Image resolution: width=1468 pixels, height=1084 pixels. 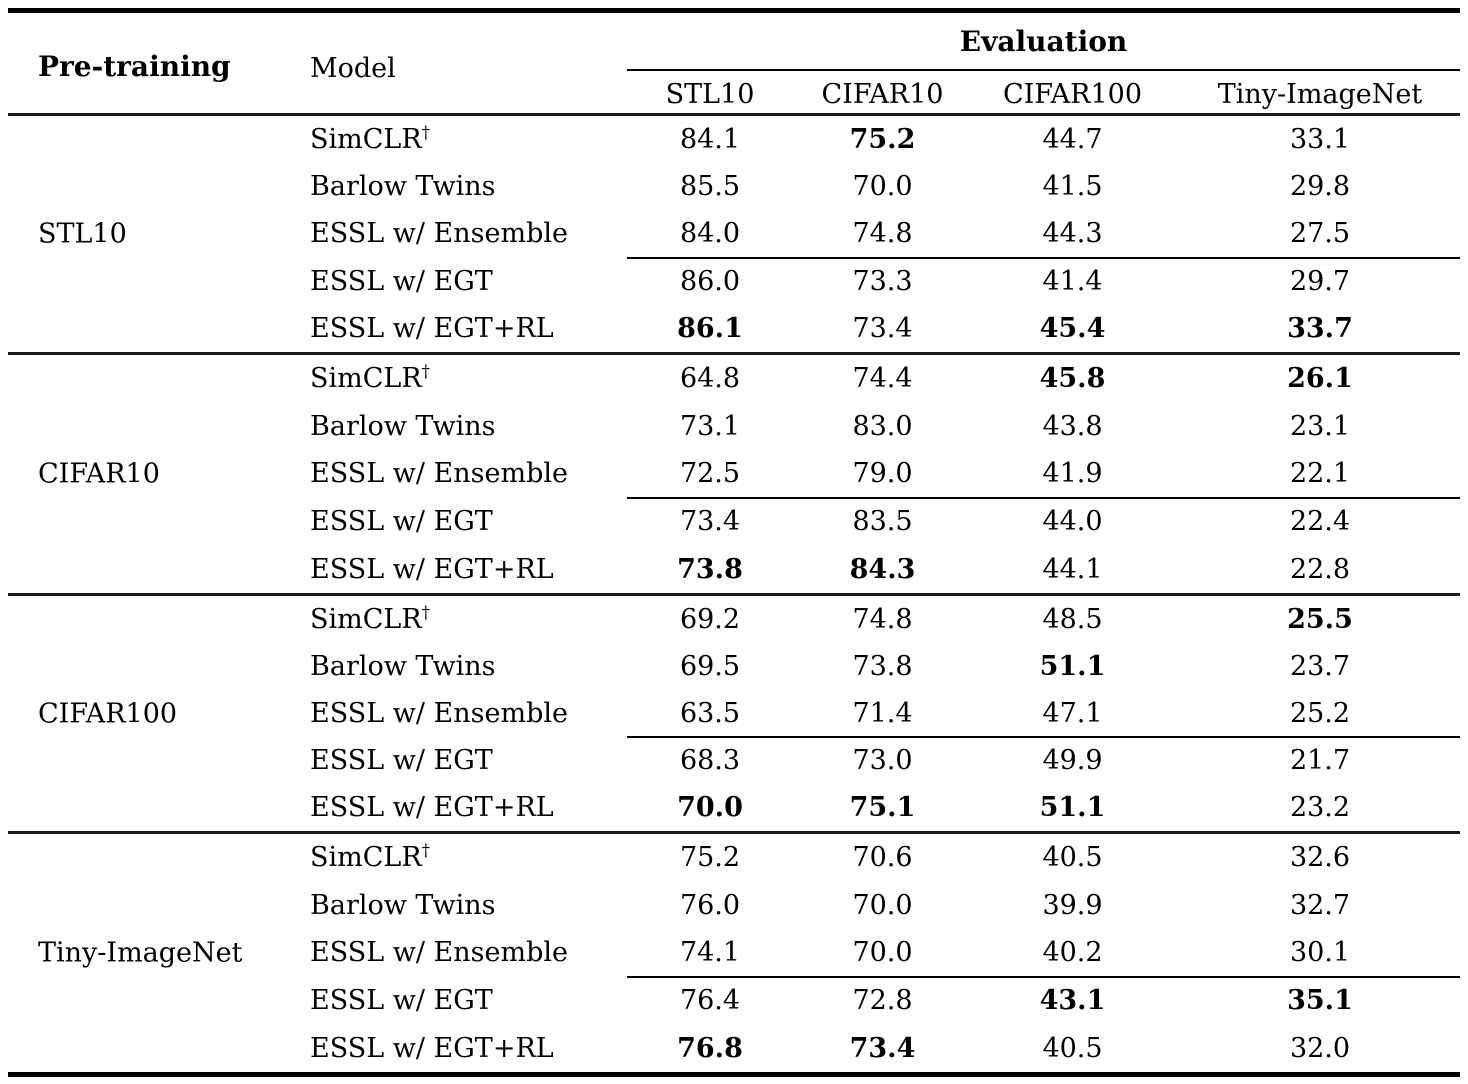 I want to click on score-value: 73.1, so click(x=710, y=426).